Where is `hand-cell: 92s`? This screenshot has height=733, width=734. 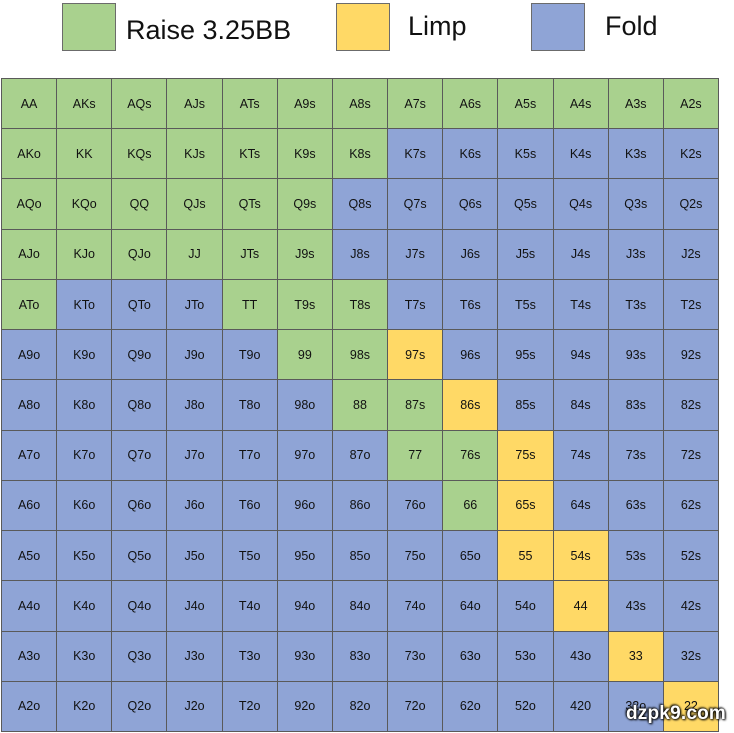
hand-cell: 92s is located at coordinates (691, 355).